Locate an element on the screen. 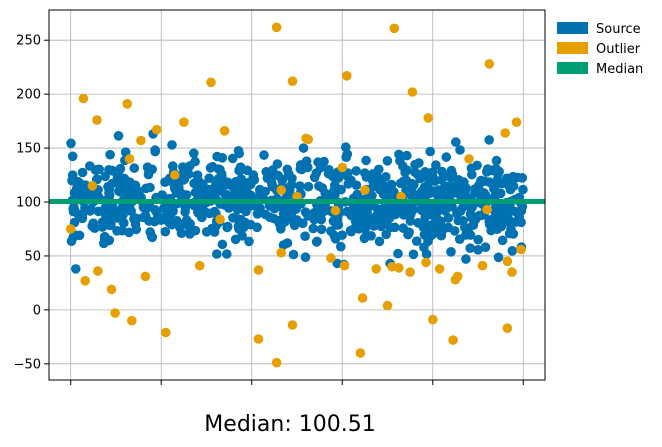 Image resolution: width=662 pixels, height=447 pixels. legend-swatch-outlier is located at coordinates (572, 48).